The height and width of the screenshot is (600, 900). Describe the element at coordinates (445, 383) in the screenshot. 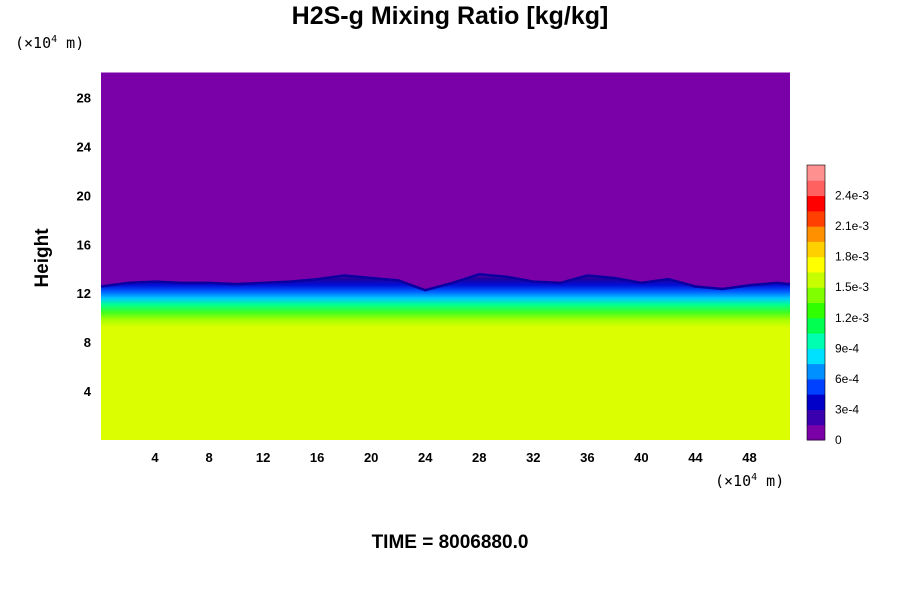

I see `lower-layer` at that location.